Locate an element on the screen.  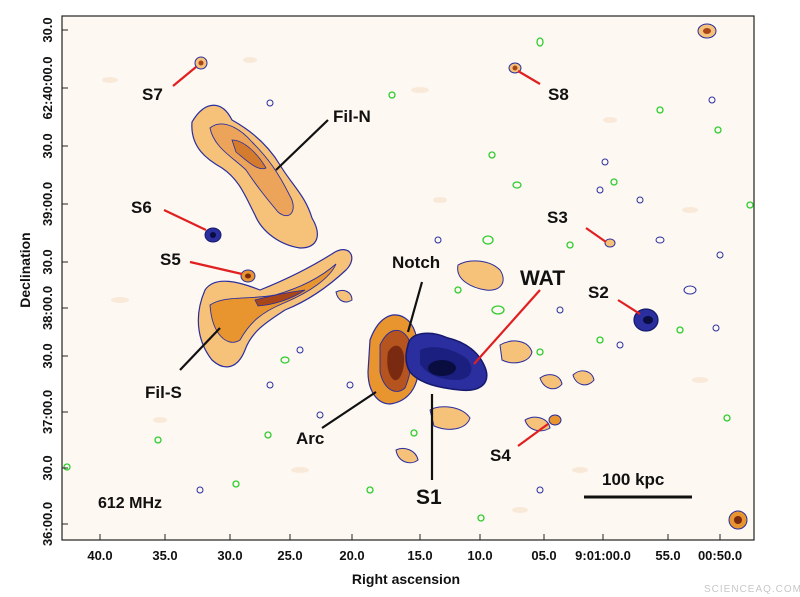
label-wat: WAT is located at coordinates (542, 278).